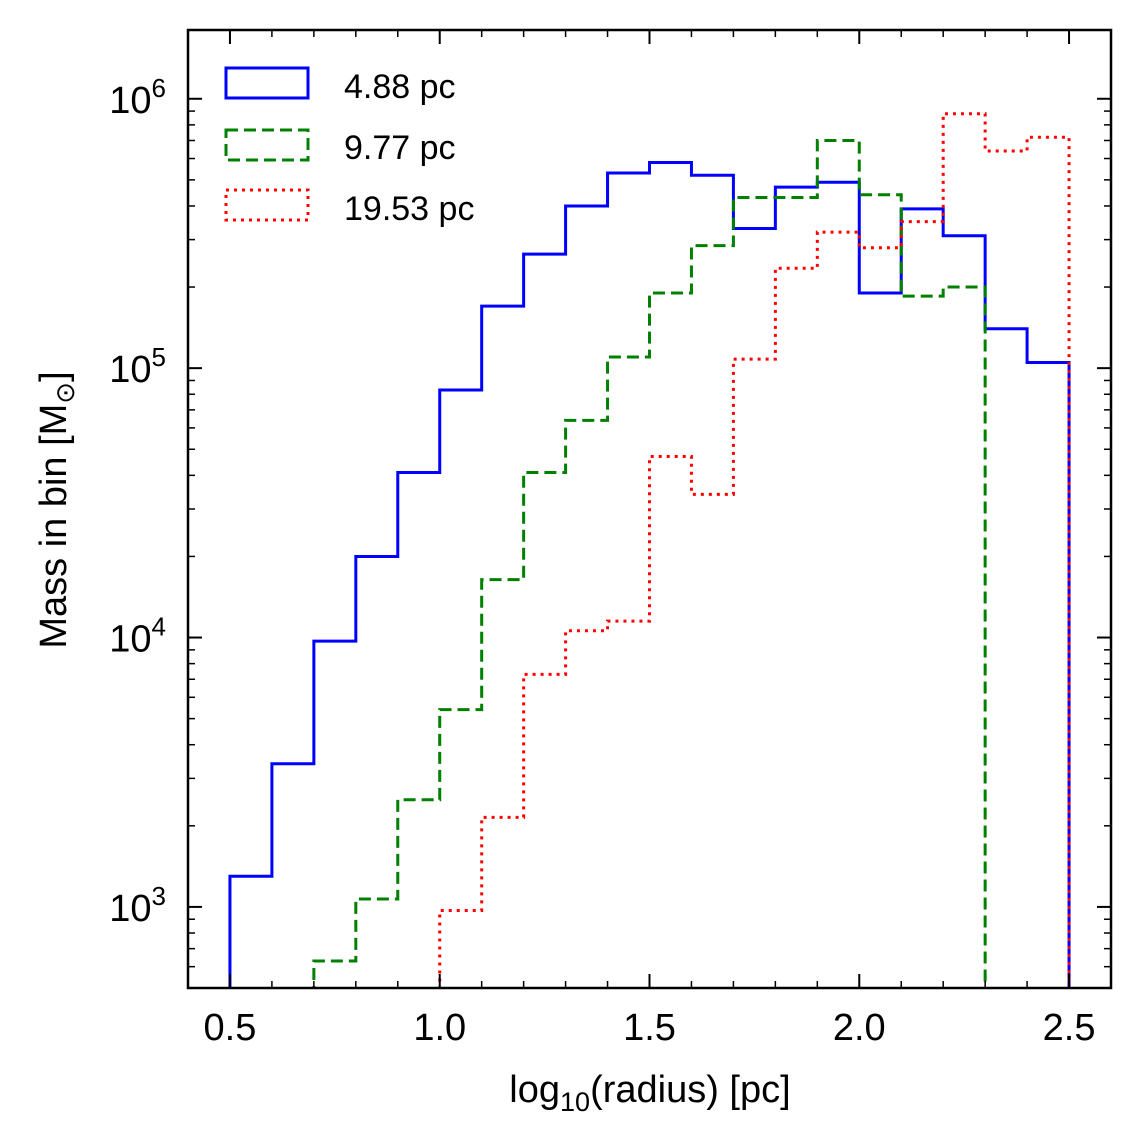 This screenshot has width=1141, height=1146. What do you see at coordinates (534, 1090) in the screenshot?
I see `x-axis-label-prefix: log` at bounding box center [534, 1090].